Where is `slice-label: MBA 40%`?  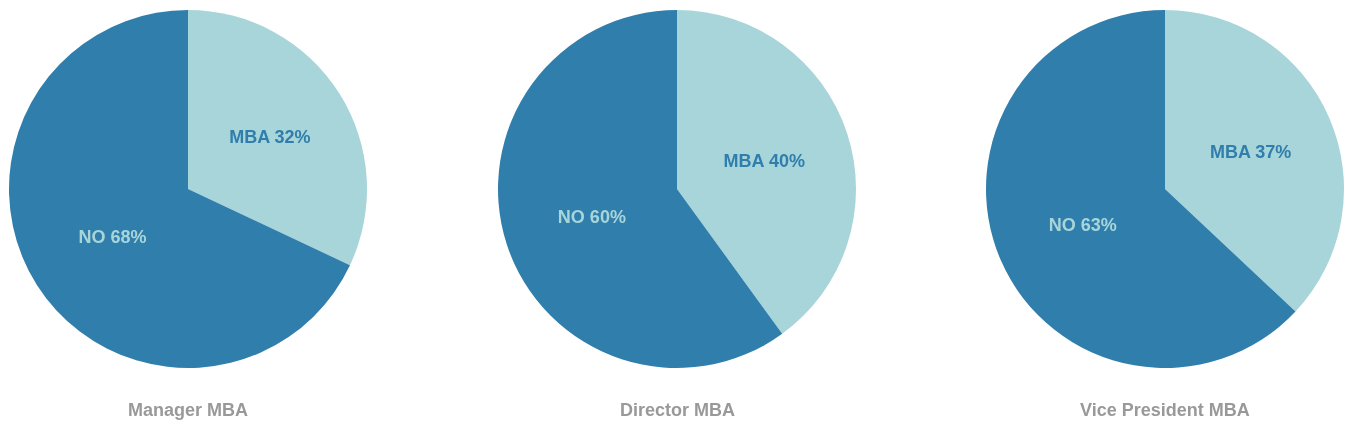
slice-label: MBA 40% is located at coordinates (764, 160).